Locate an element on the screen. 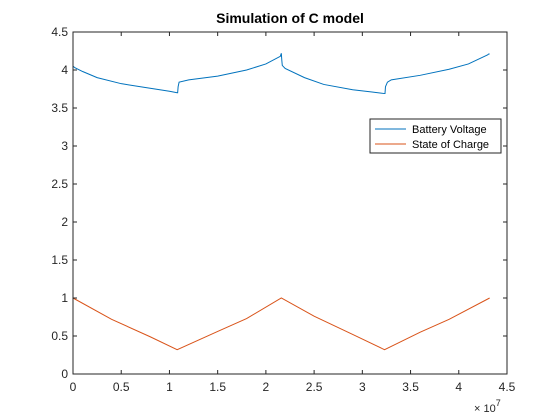  x-axis-exponent-label: × 10⁷ is located at coordinates (487, 406).